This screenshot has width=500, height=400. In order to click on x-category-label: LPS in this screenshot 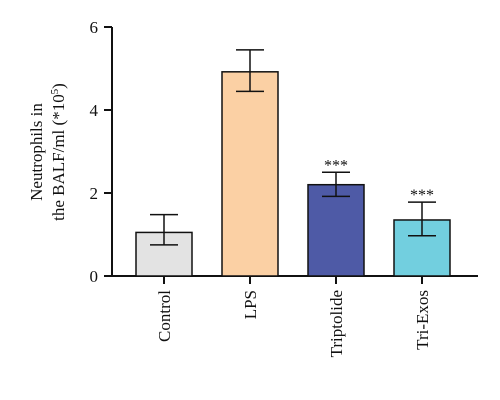, I will do `click(250, 304)`.